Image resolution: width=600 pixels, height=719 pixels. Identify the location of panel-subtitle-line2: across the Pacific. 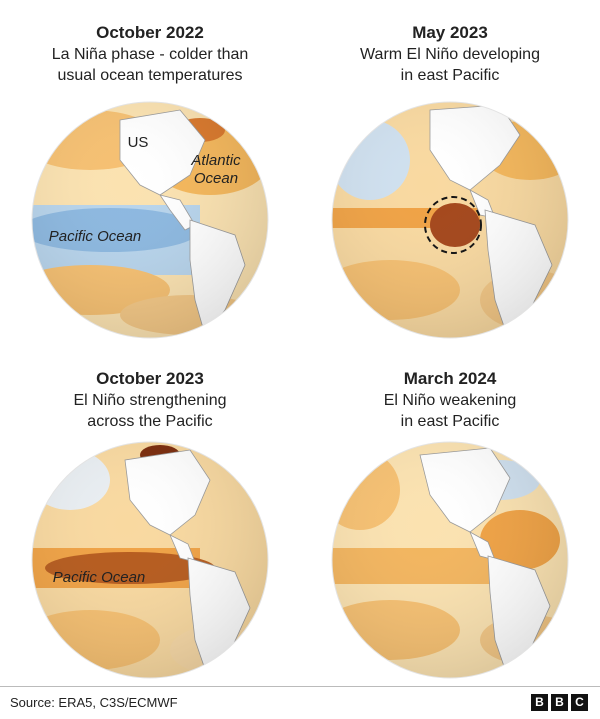
(150, 421).